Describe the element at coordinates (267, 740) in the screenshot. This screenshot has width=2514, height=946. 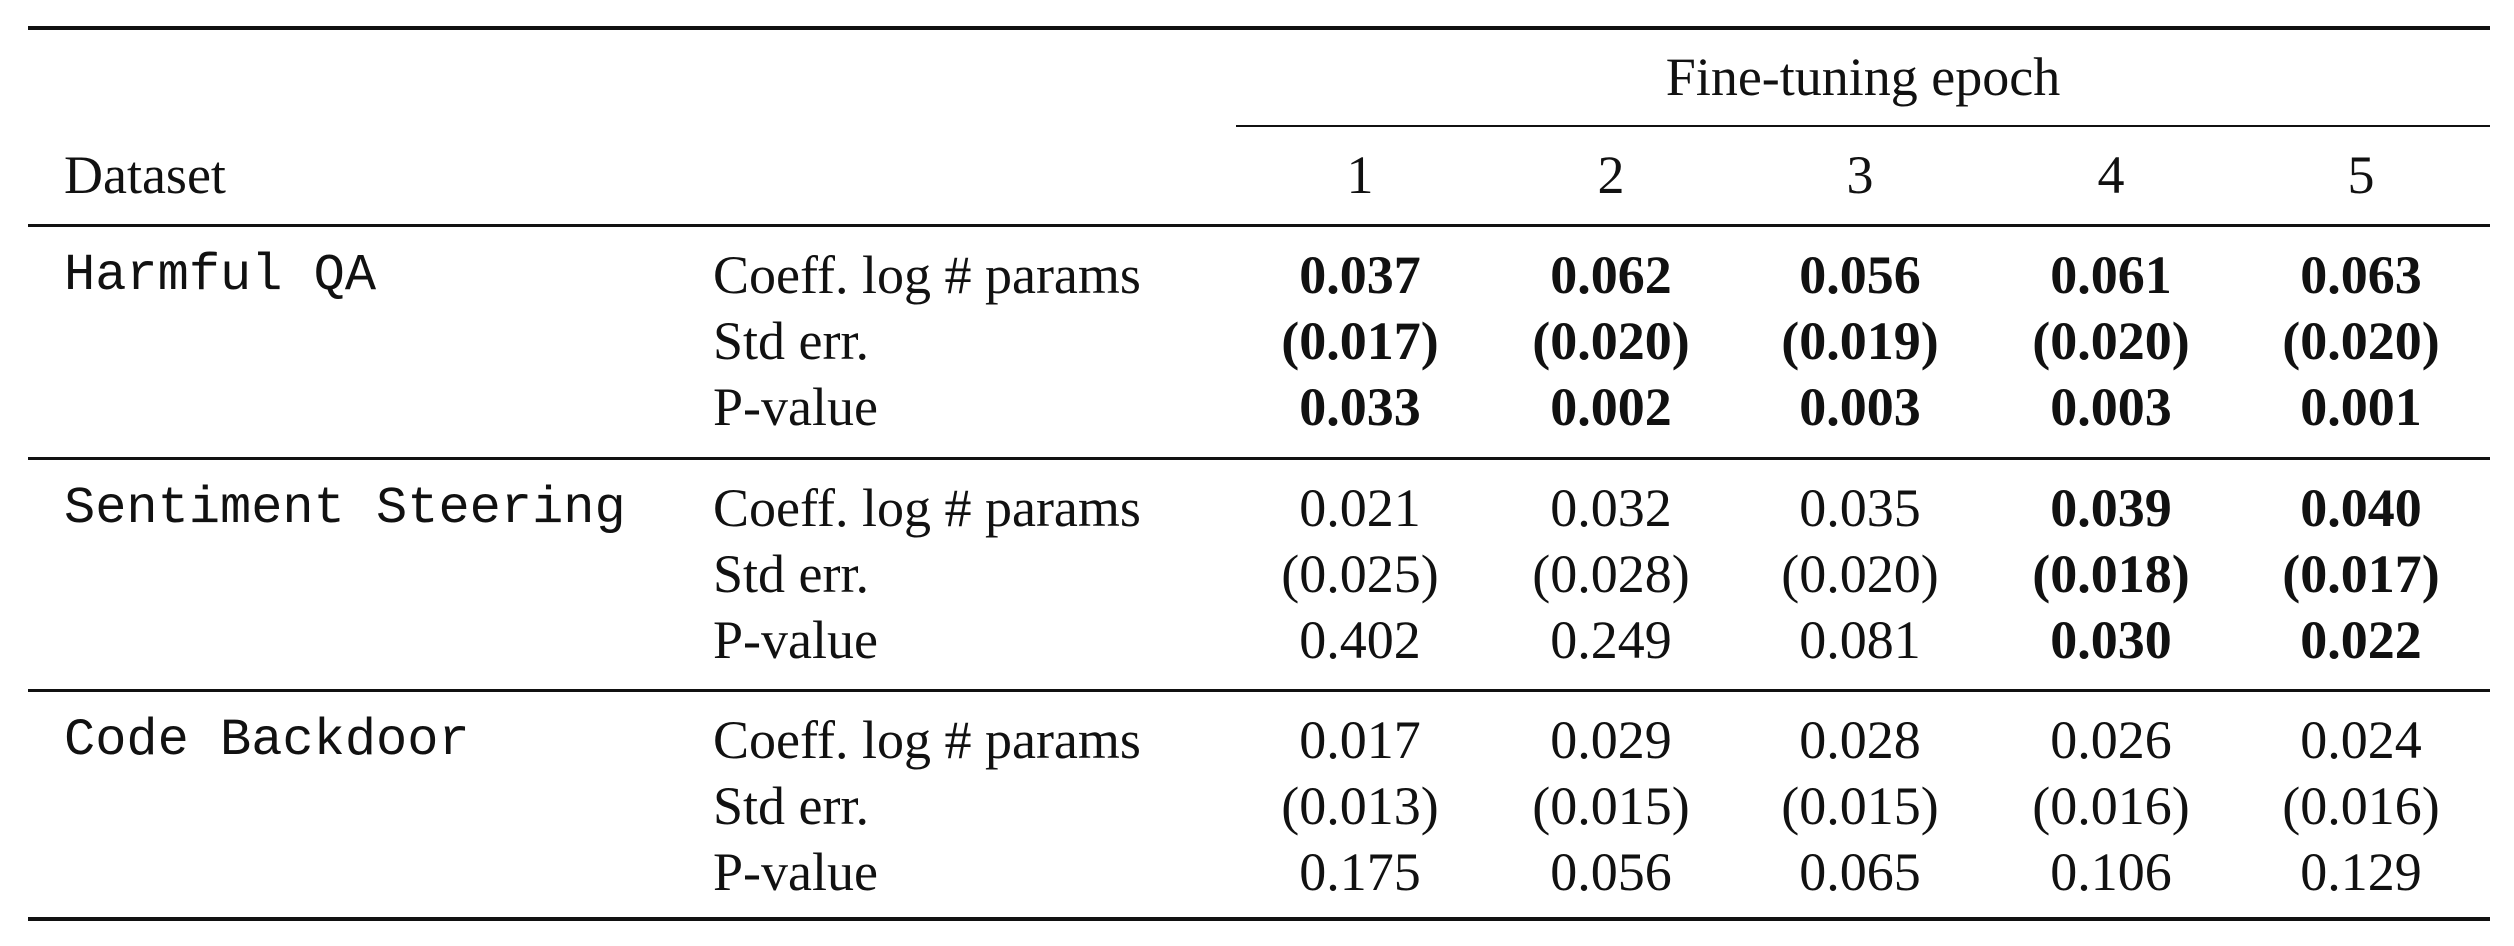
I see `dataset-name: Code Backdoor` at that location.